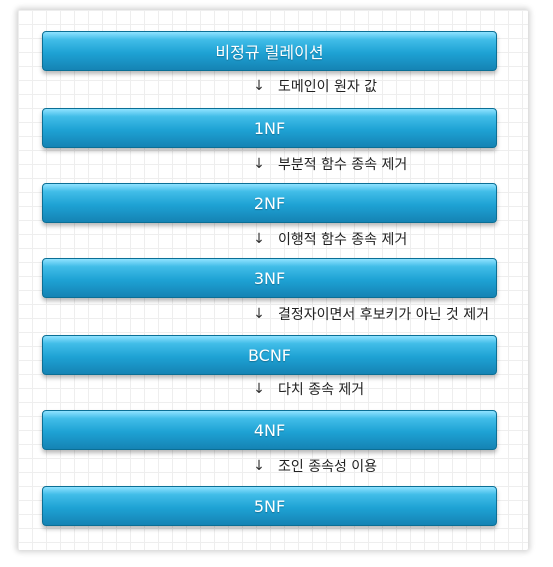 Image resolution: width=553 pixels, height=567 pixels. I want to click on stage-label: BCNF, so click(269, 355).